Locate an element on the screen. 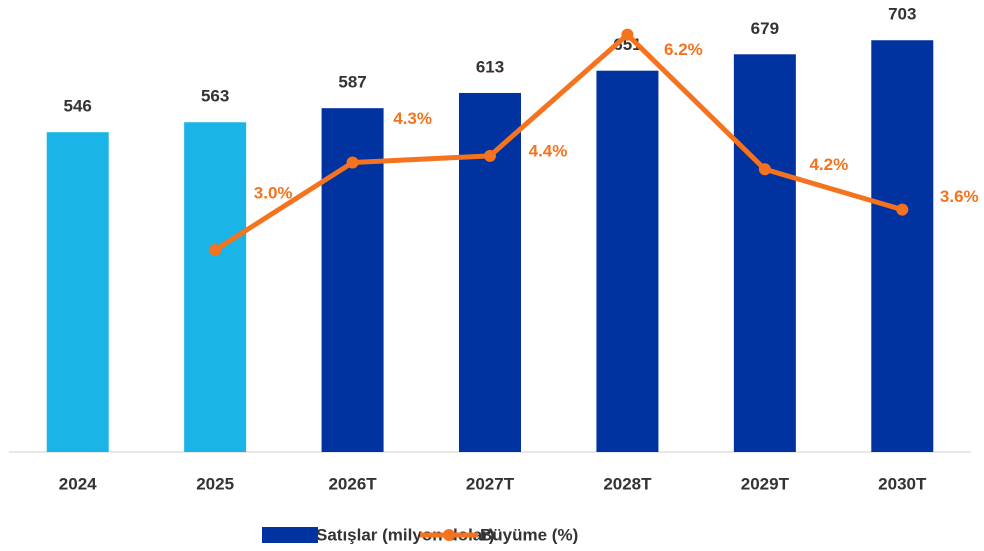 This screenshot has height=551, width=984. legend-label: Büyüme (%) is located at coordinates (529, 534).